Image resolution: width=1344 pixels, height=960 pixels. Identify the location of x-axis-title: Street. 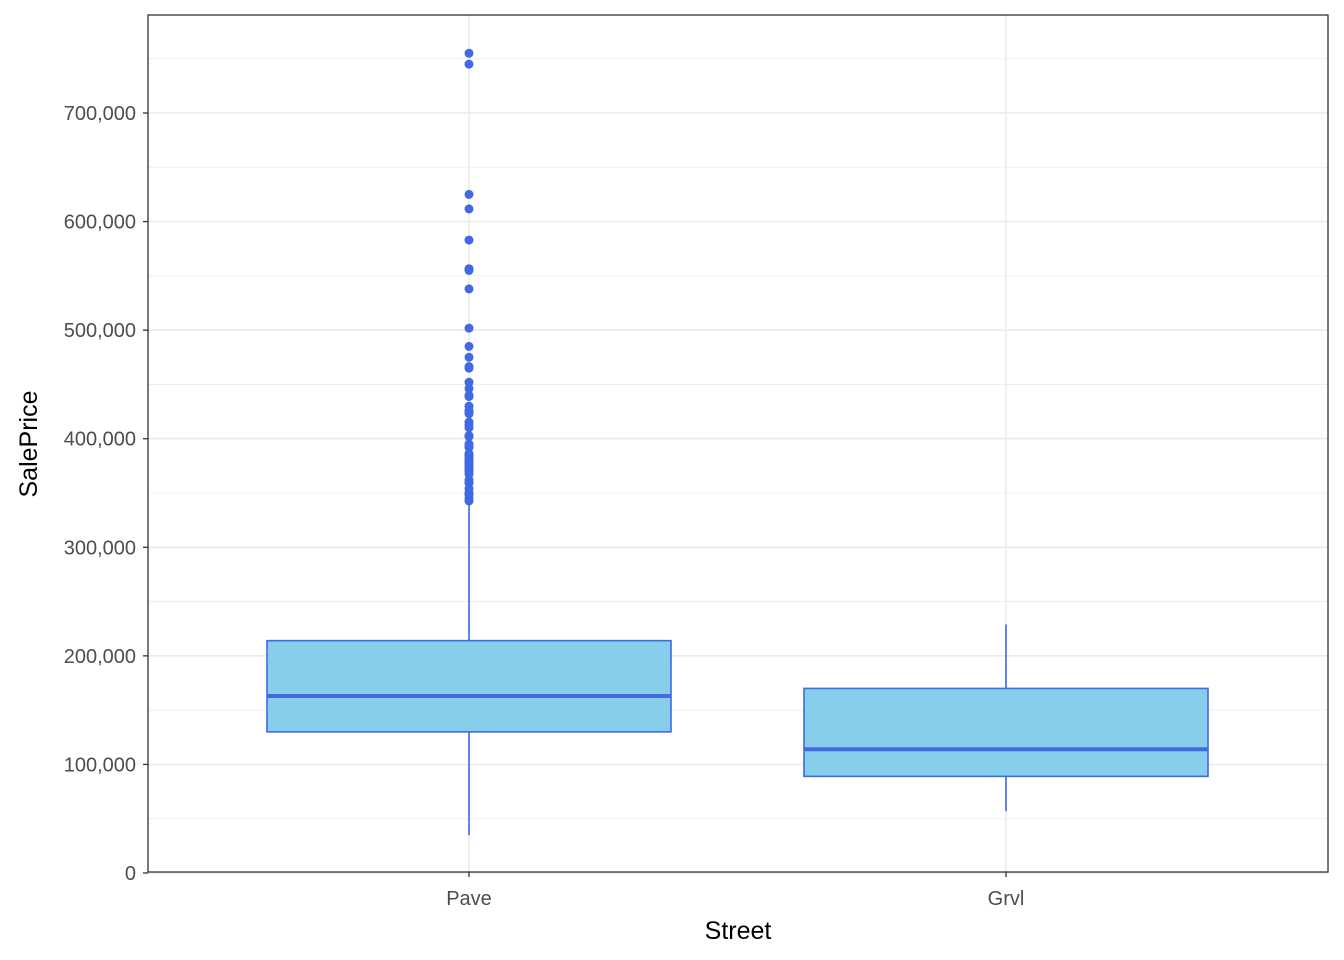
(738, 931).